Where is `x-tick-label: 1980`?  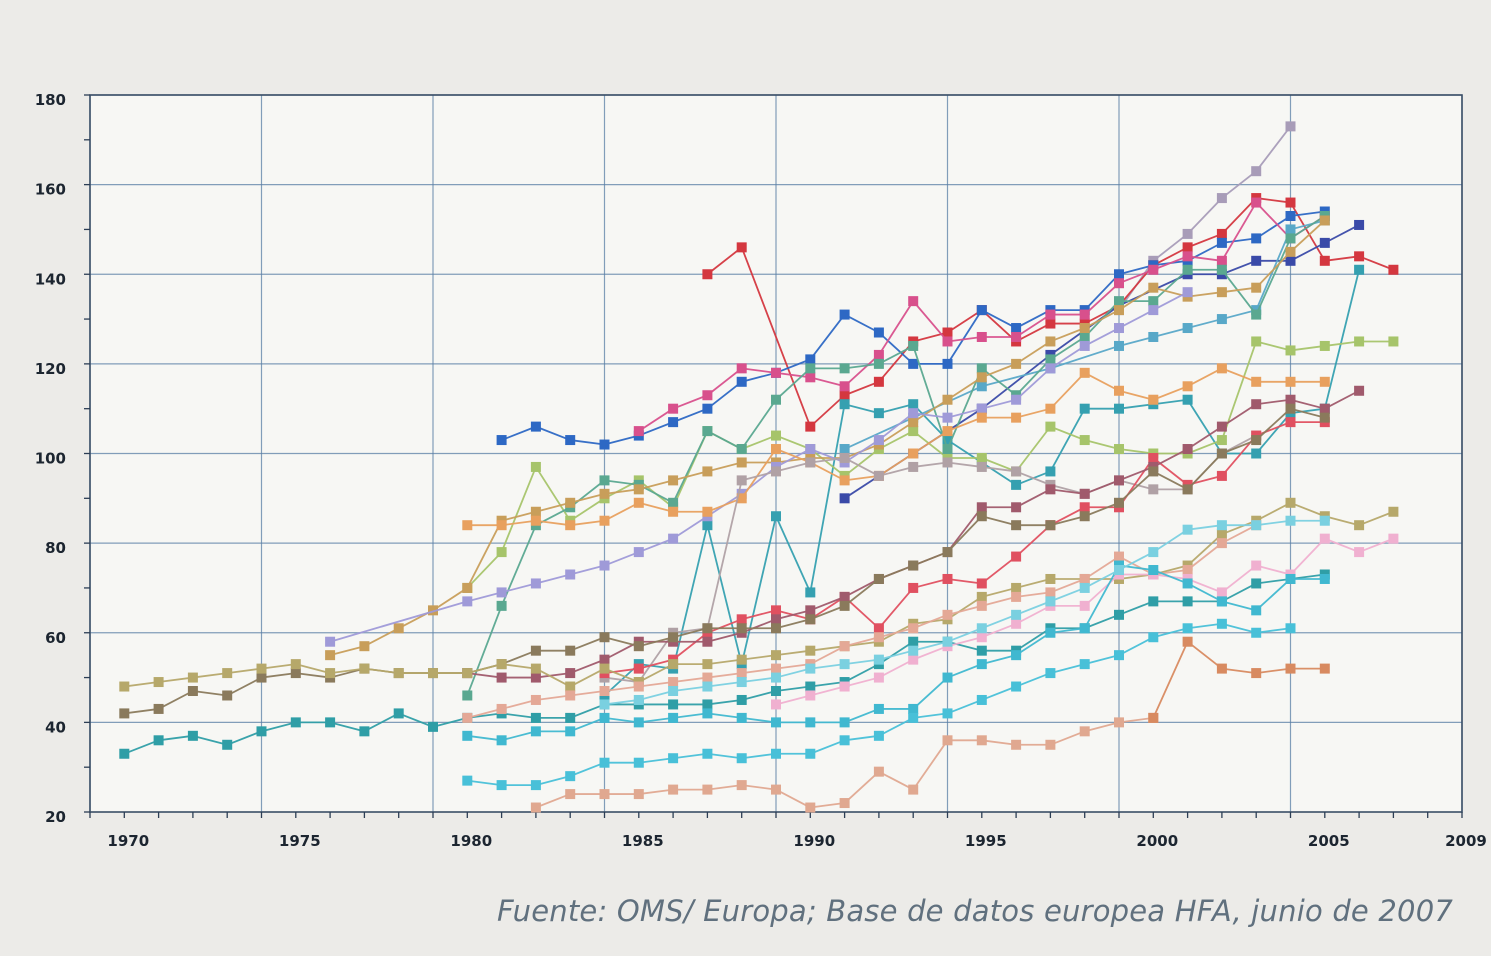 x-tick-label: 1980 is located at coordinates (471, 841).